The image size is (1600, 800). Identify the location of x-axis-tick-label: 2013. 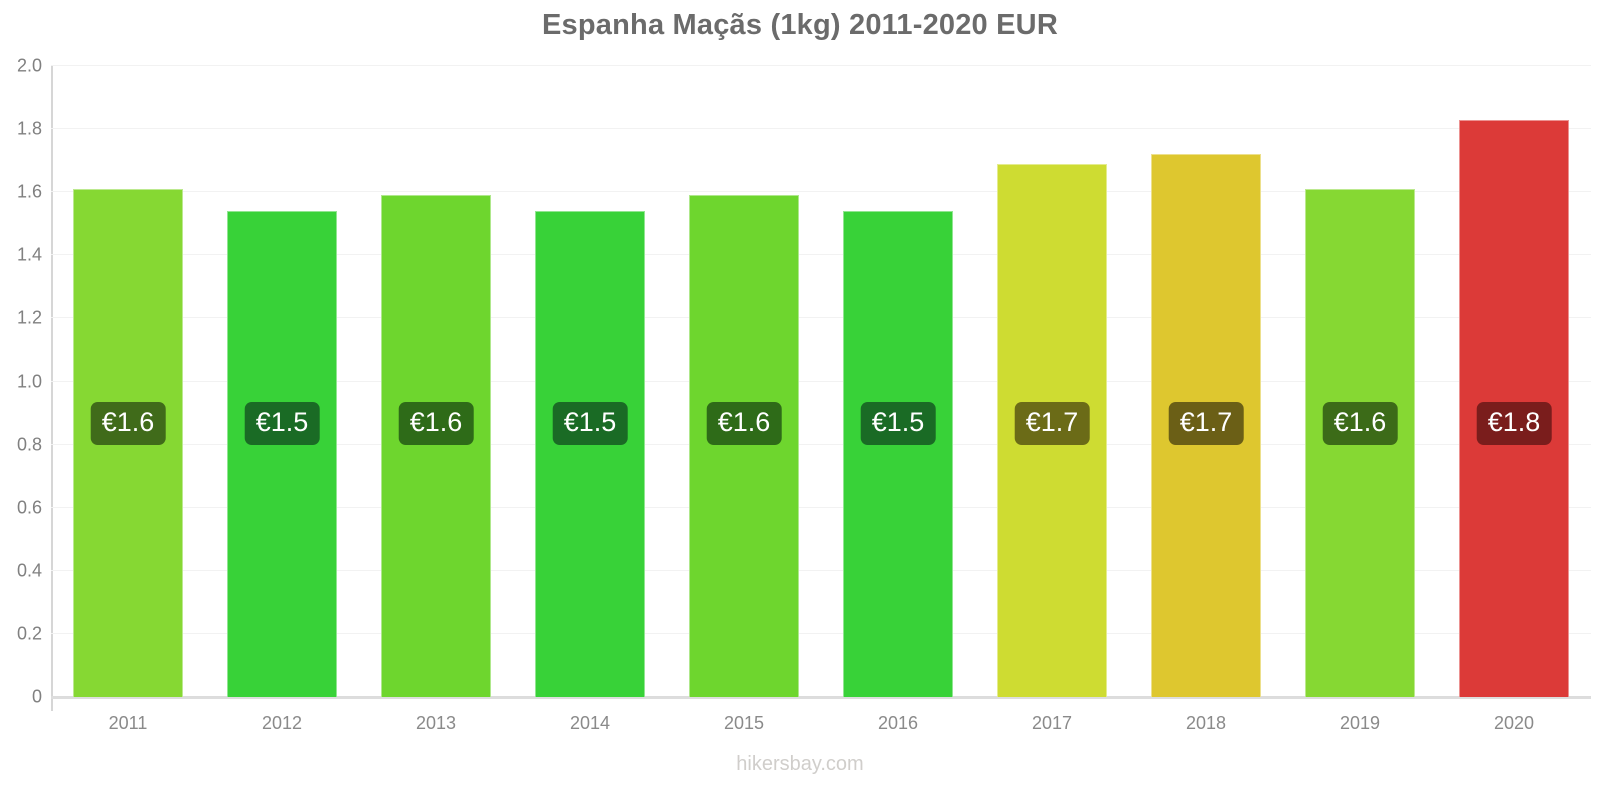
(436, 723).